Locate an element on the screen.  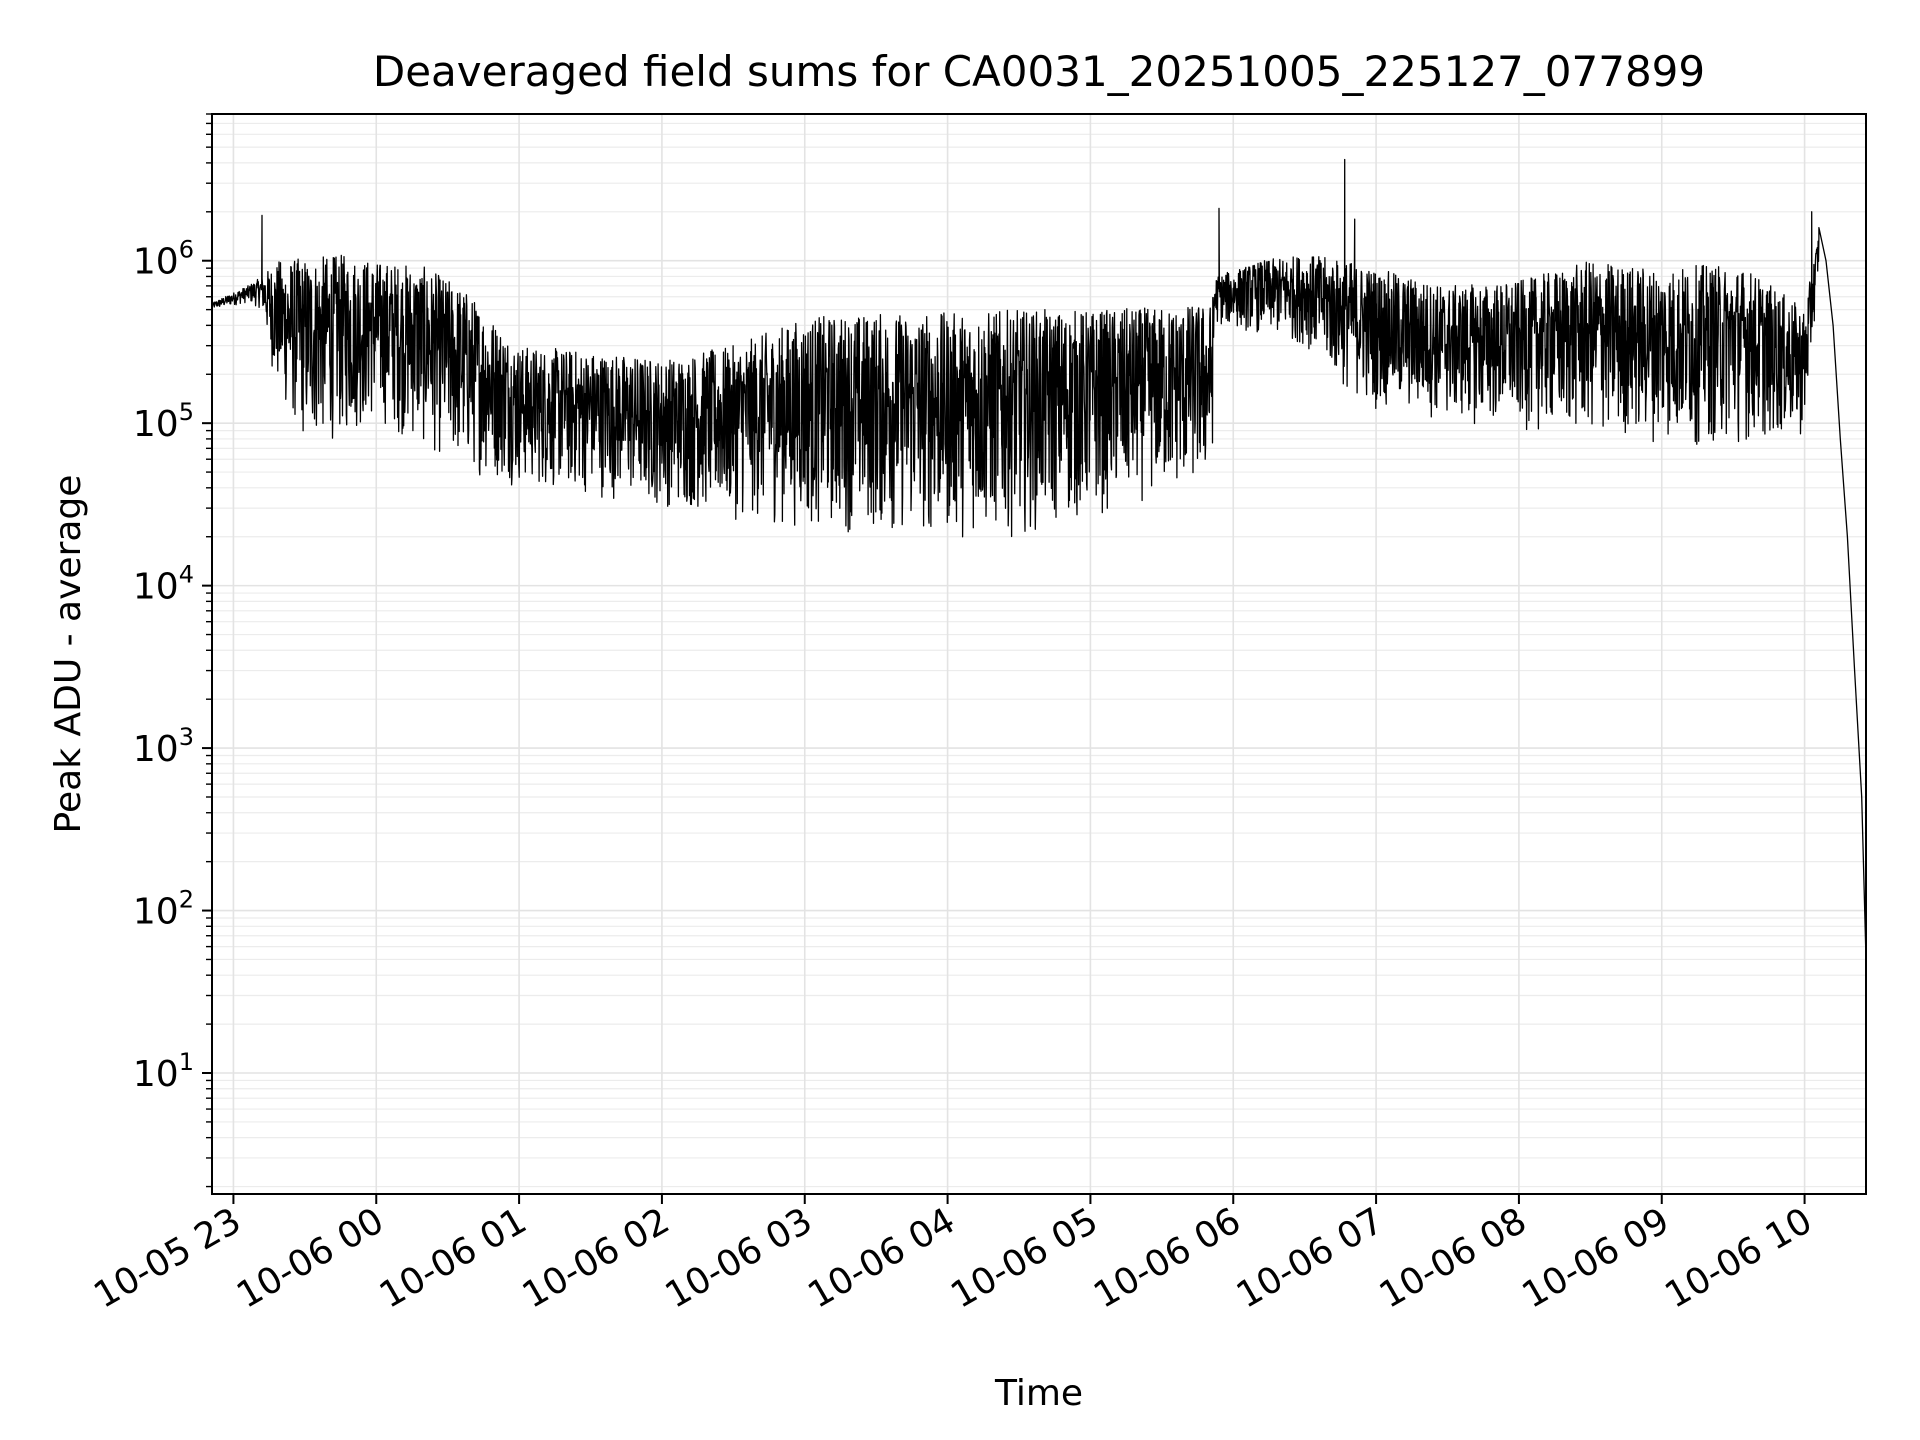
x-tick-label: 10-06 00 is located at coordinates (310, 1258).